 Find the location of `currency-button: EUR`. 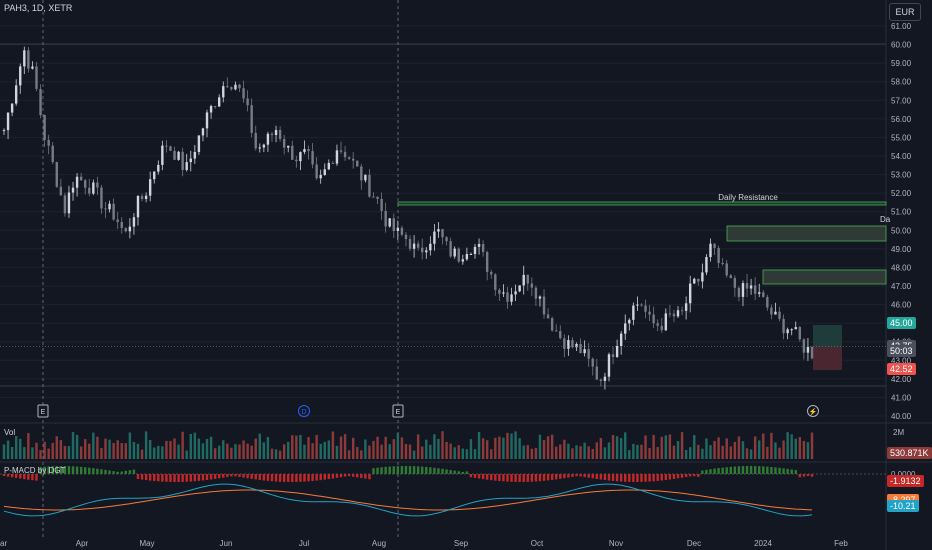

currency-button: EUR is located at coordinates (905, 12).